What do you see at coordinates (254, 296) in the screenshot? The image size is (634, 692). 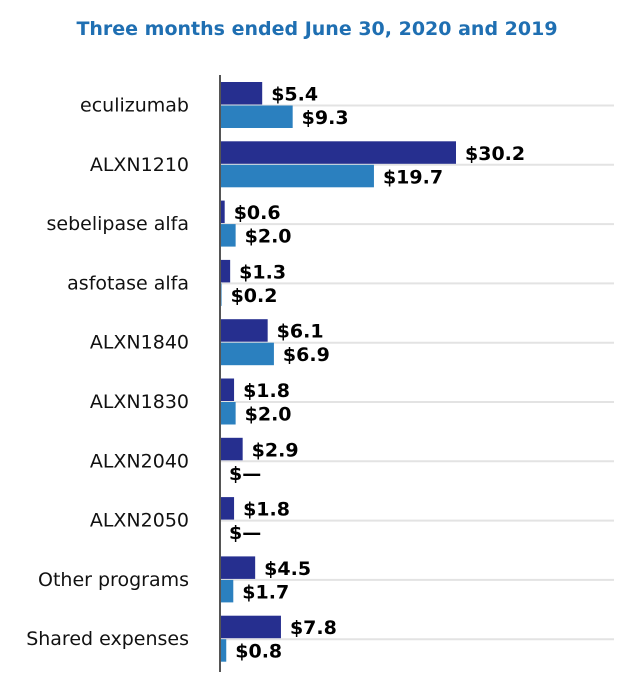 I see `value-label: $0.2` at bounding box center [254, 296].